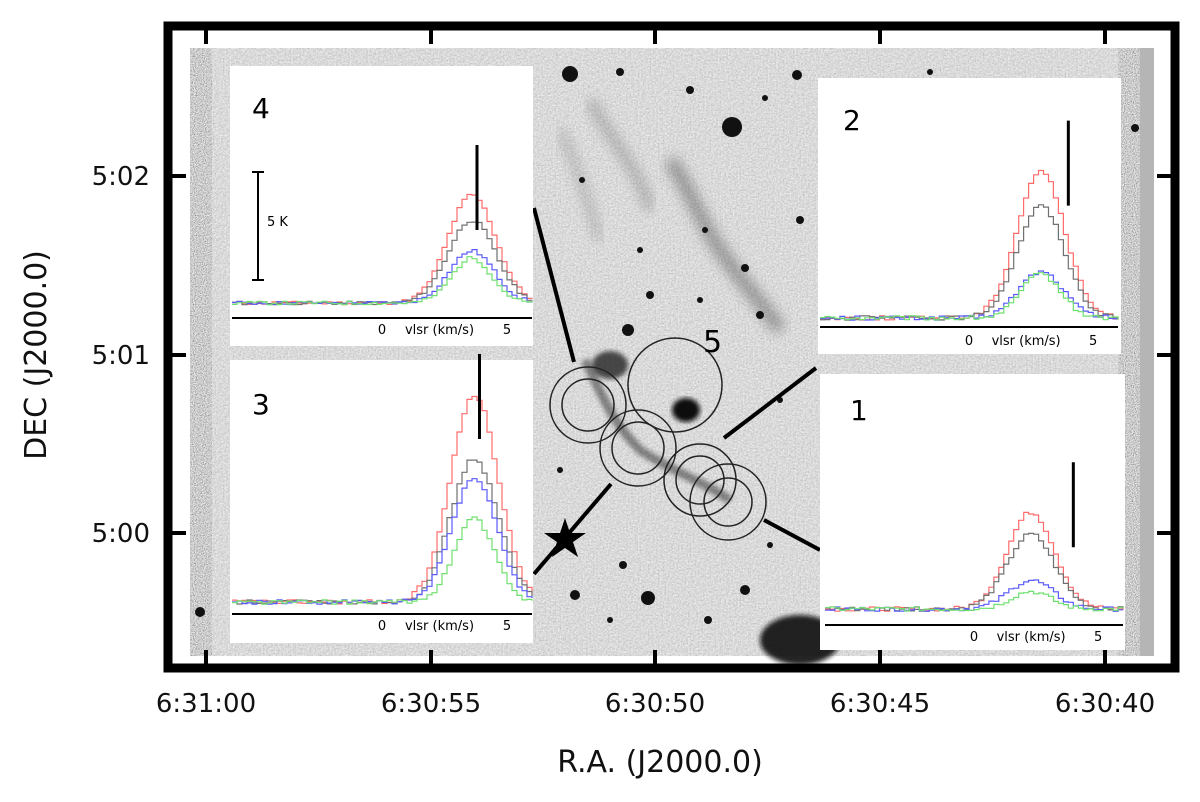 This screenshot has width=1200, height=802. What do you see at coordinates (261, 108) in the screenshot?
I see `inset-label: 4` at bounding box center [261, 108].